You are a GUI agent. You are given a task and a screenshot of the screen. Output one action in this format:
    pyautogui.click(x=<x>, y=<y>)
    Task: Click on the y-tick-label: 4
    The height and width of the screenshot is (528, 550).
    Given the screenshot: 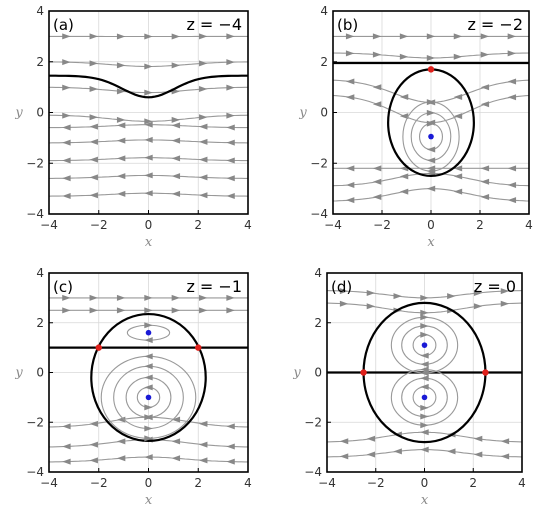 What is the action you would take?
    pyautogui.click(x=40, y=11)
    